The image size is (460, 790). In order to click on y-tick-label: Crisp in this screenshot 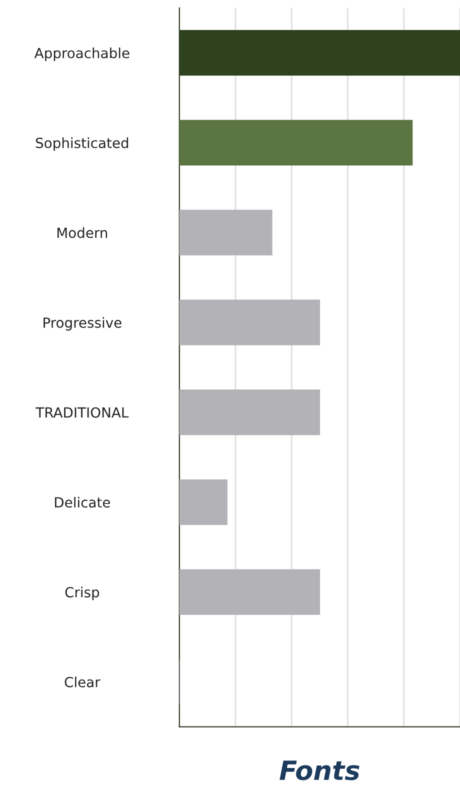, I will do `click(82, 593)`.